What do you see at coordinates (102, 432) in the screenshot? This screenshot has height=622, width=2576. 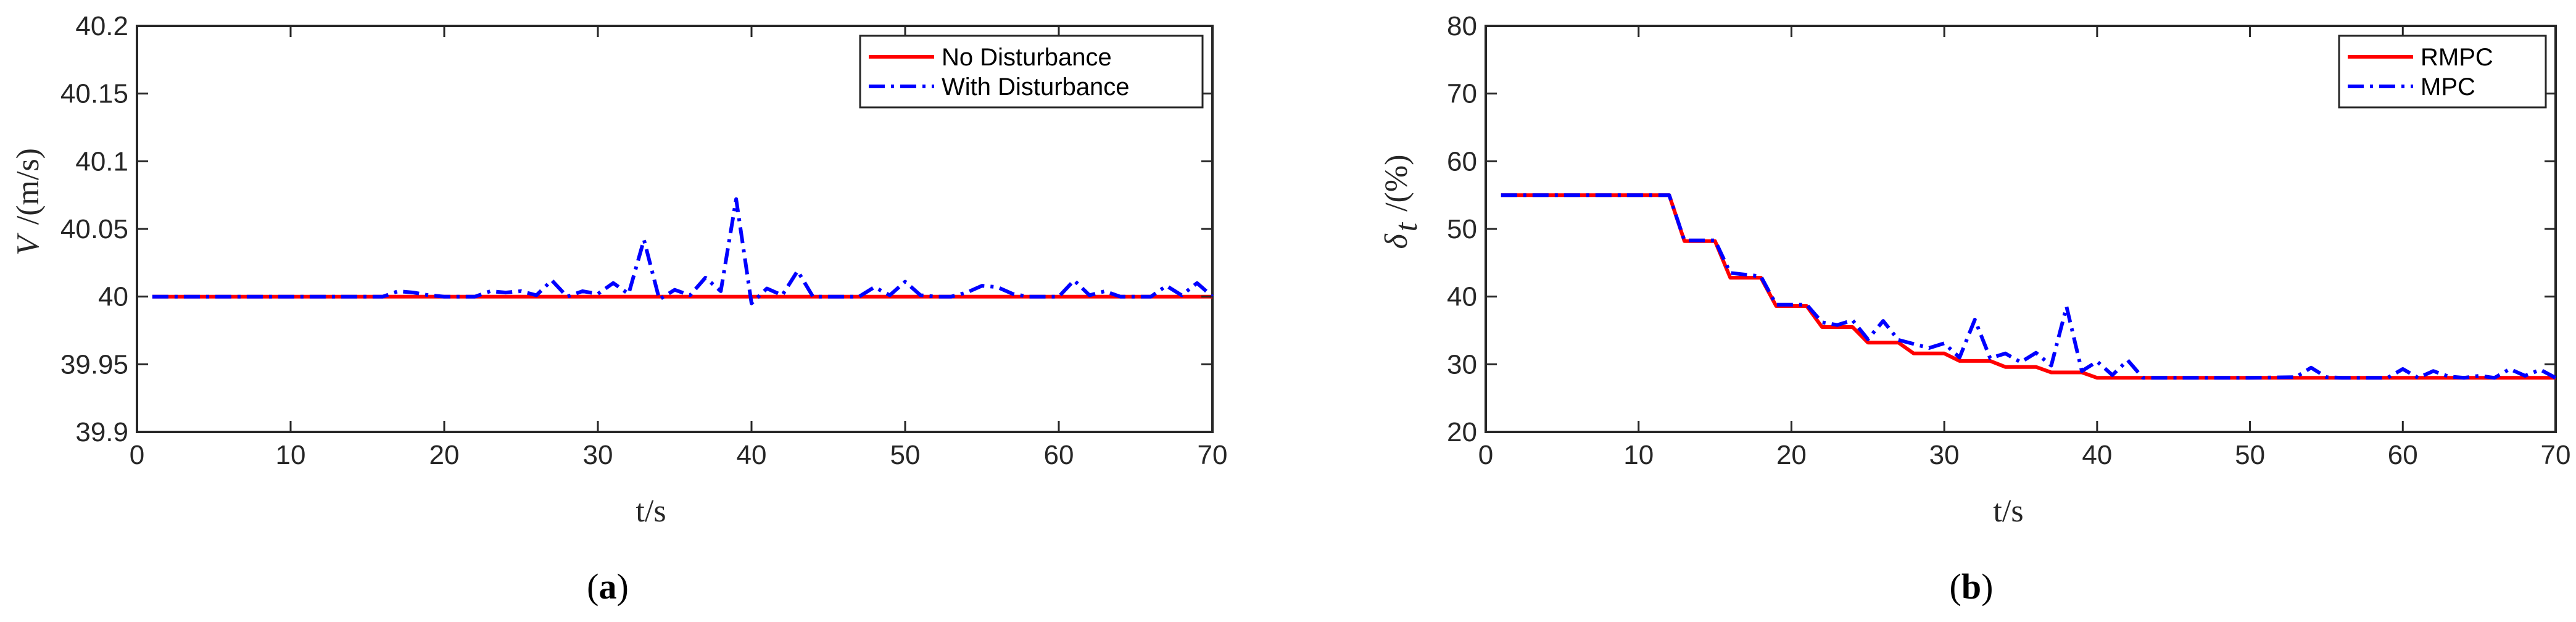 I see `y-tick-label: 39.9` at bounding box center [102, 432].